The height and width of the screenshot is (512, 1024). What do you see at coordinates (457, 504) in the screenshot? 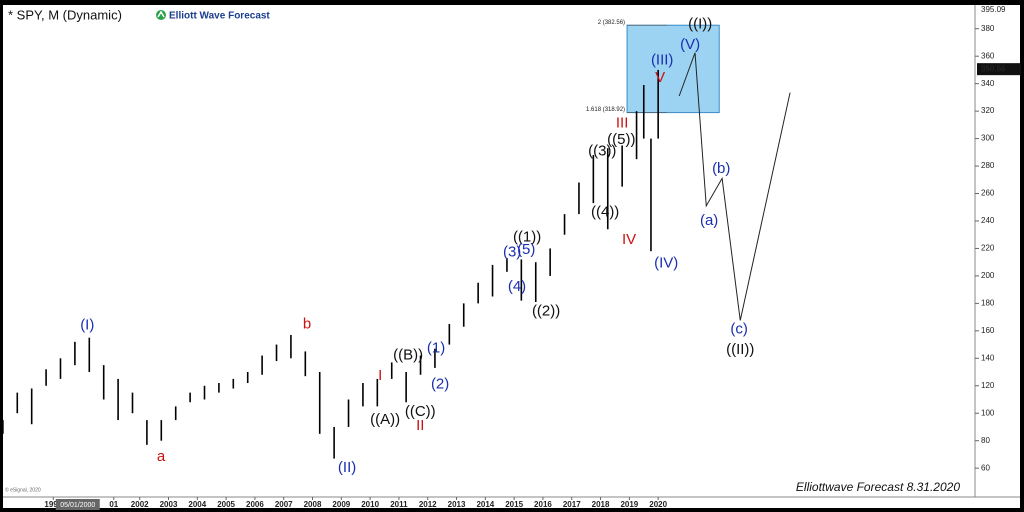
I see `x-tick-label: 2013` at bounding box center [457, 504].